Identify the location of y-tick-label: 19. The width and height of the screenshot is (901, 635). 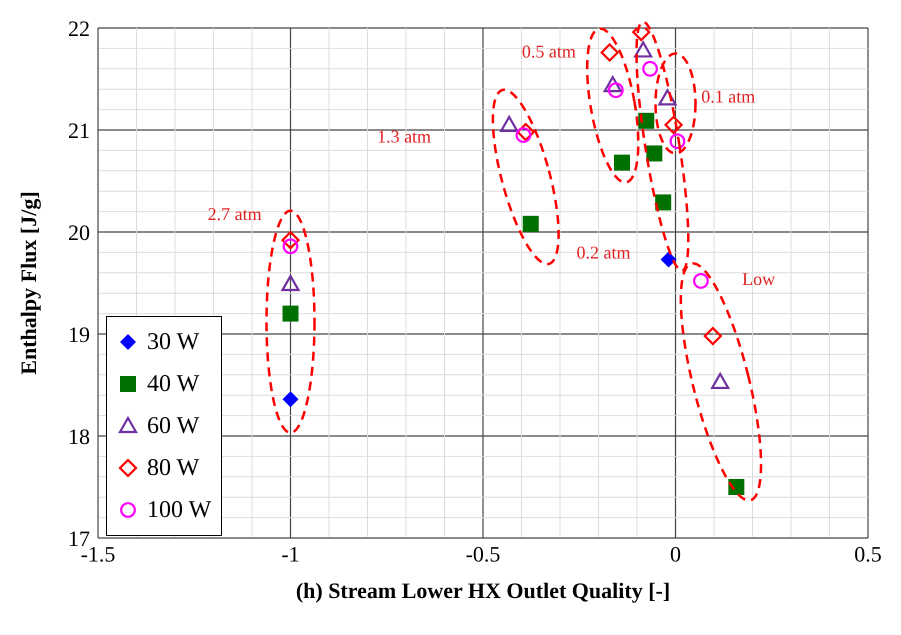
(79, 334).